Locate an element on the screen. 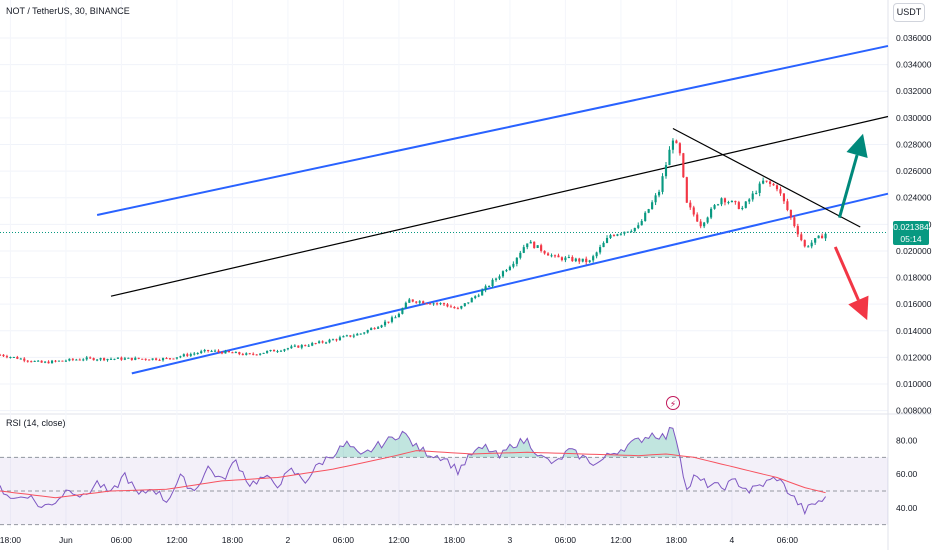 The width and height of the screenshot is (932, 550). last-price-value: 0.021384 is located at coordinates (911, 227).